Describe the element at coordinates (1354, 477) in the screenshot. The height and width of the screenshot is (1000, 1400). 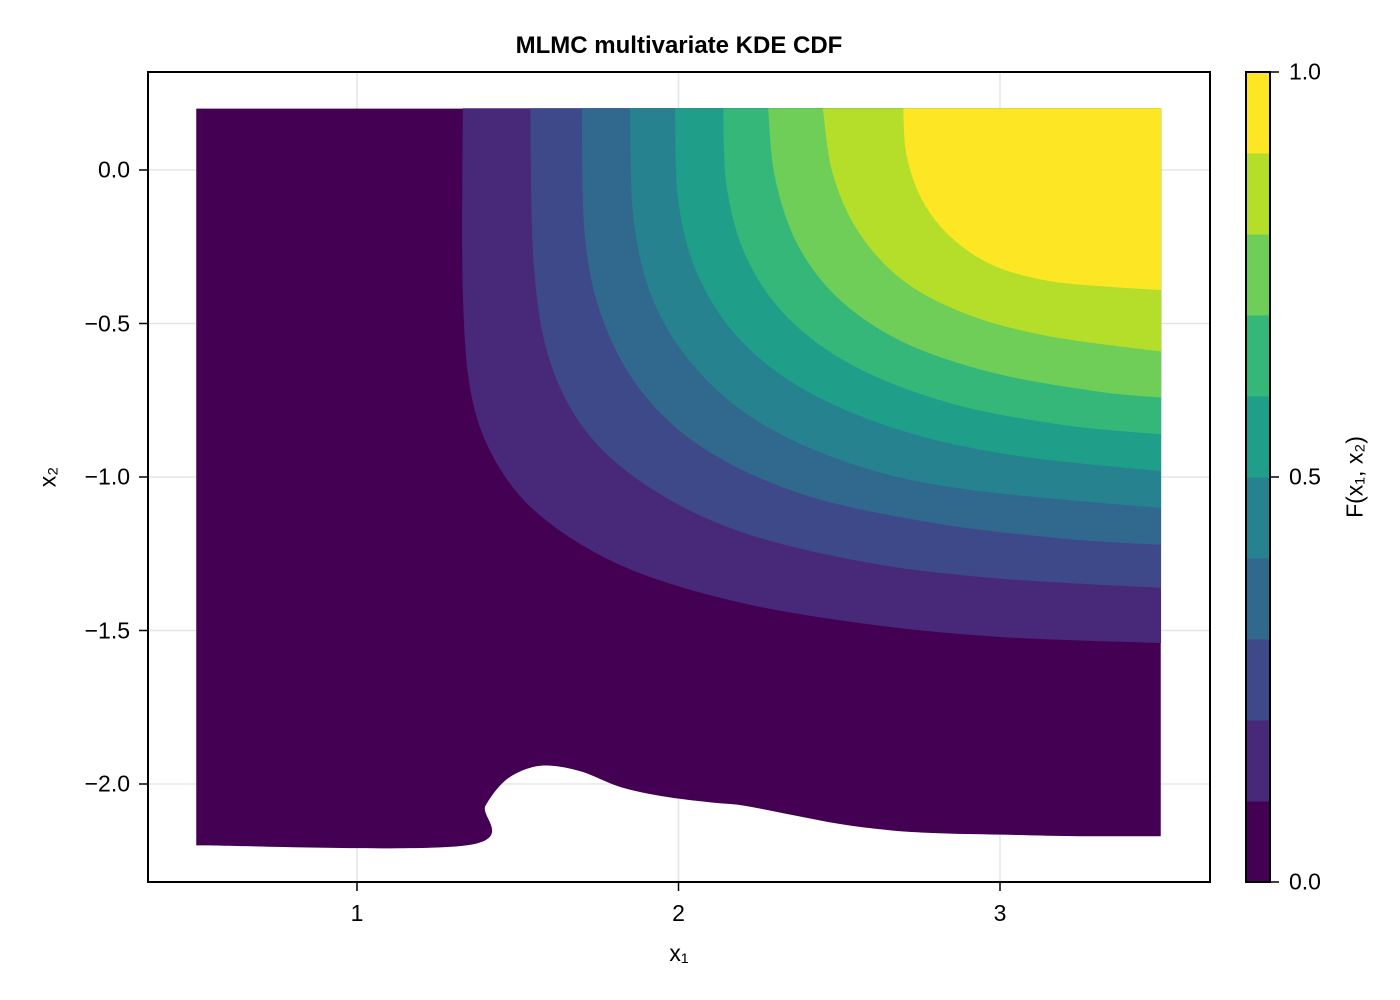
I see `colorbar-label: F(x₁, x₂)` at that location.